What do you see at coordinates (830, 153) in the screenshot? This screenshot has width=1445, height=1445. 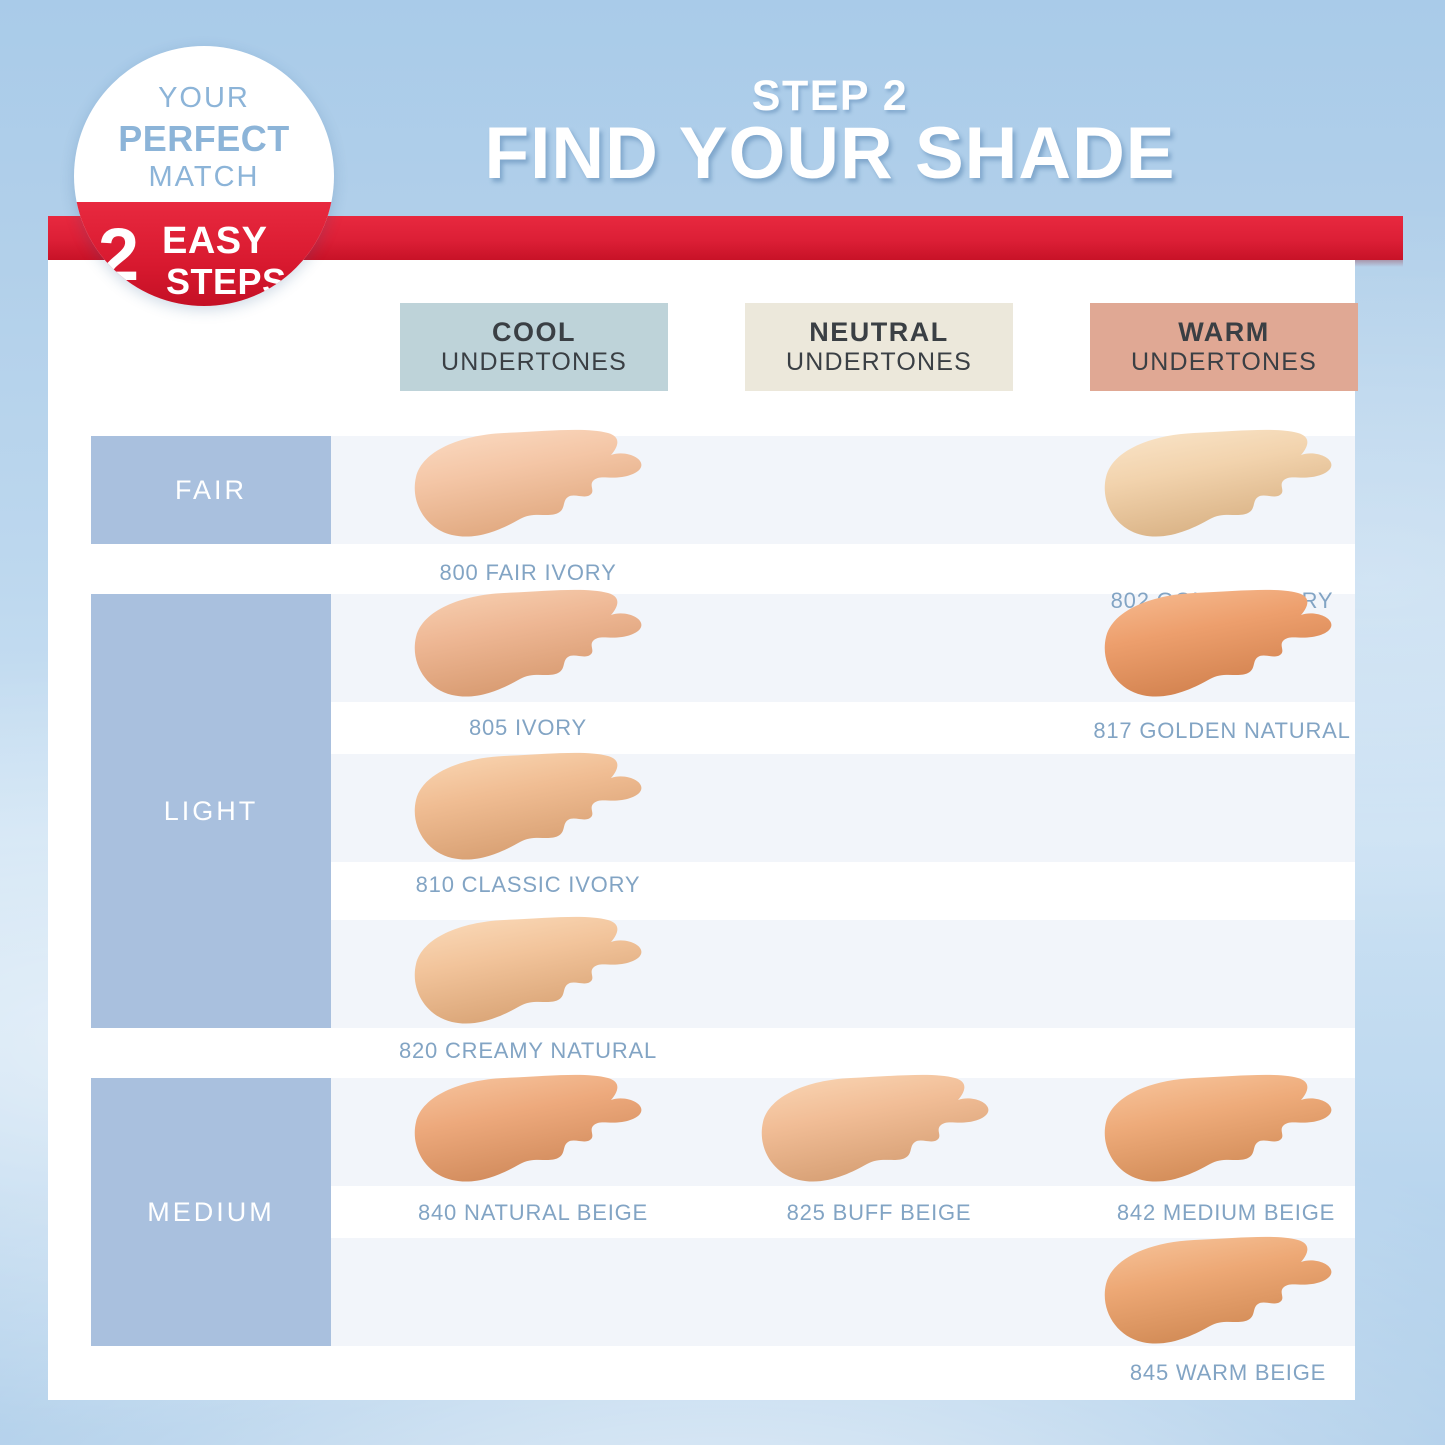 I see `page-title: FIND YOUR SHADE` at bounding box center [830, 153].